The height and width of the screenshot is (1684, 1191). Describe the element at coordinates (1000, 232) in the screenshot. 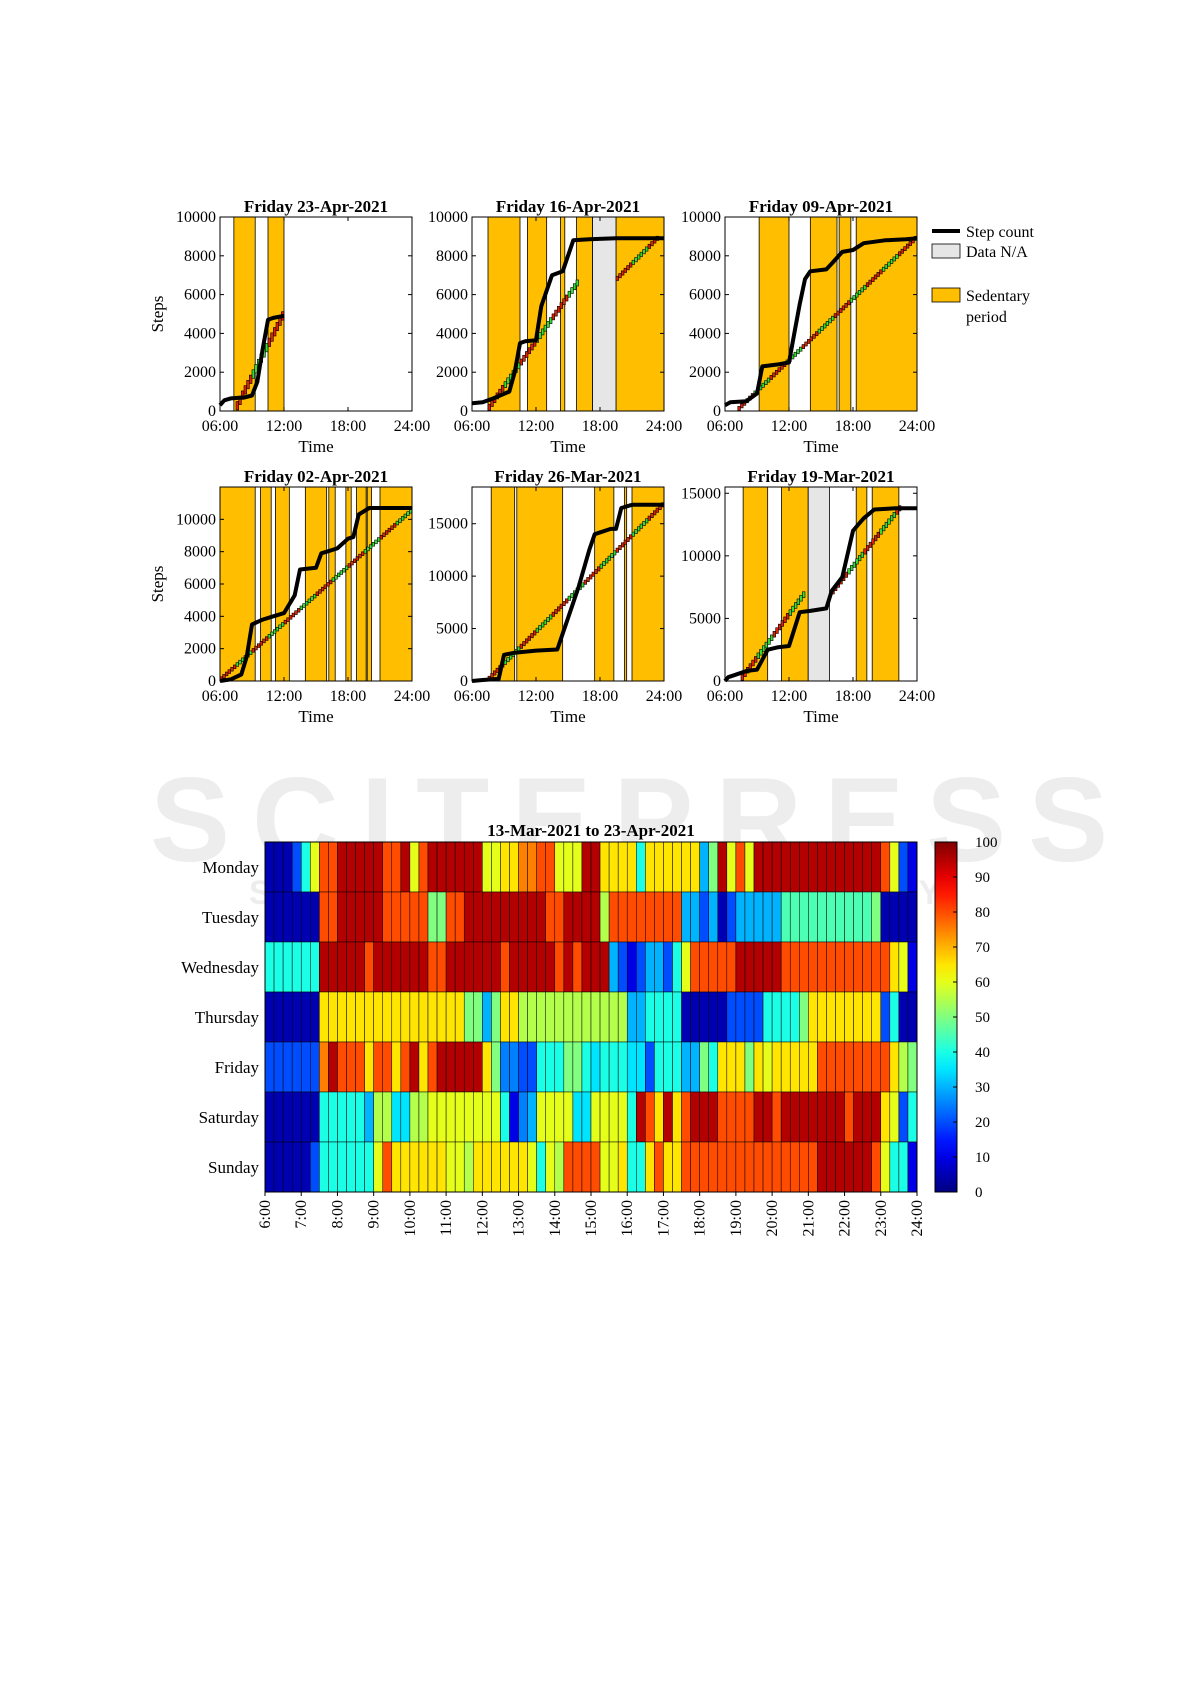

I see `legend-step-count-label: Step count` at that location.